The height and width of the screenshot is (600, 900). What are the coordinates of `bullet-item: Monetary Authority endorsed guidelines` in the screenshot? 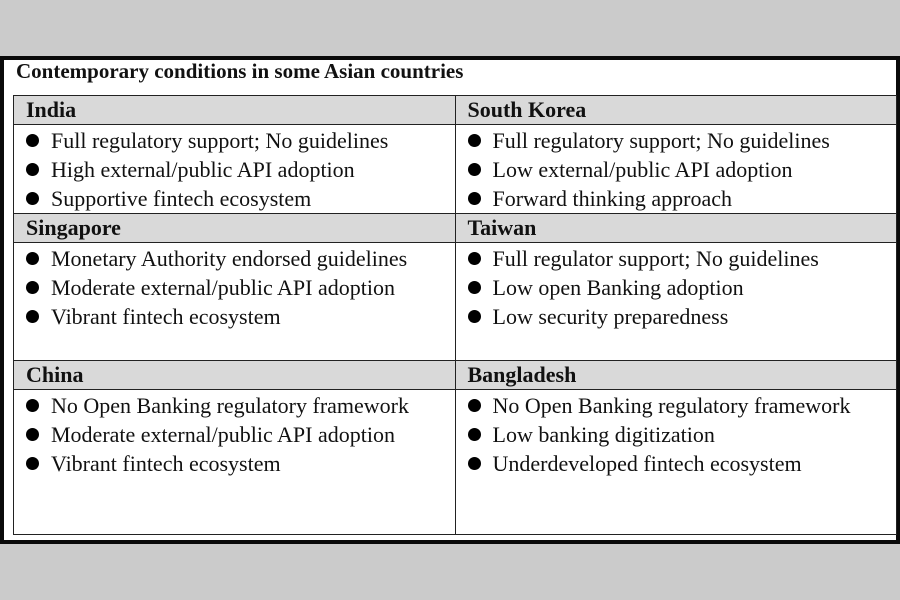 It's located at (234, 258).